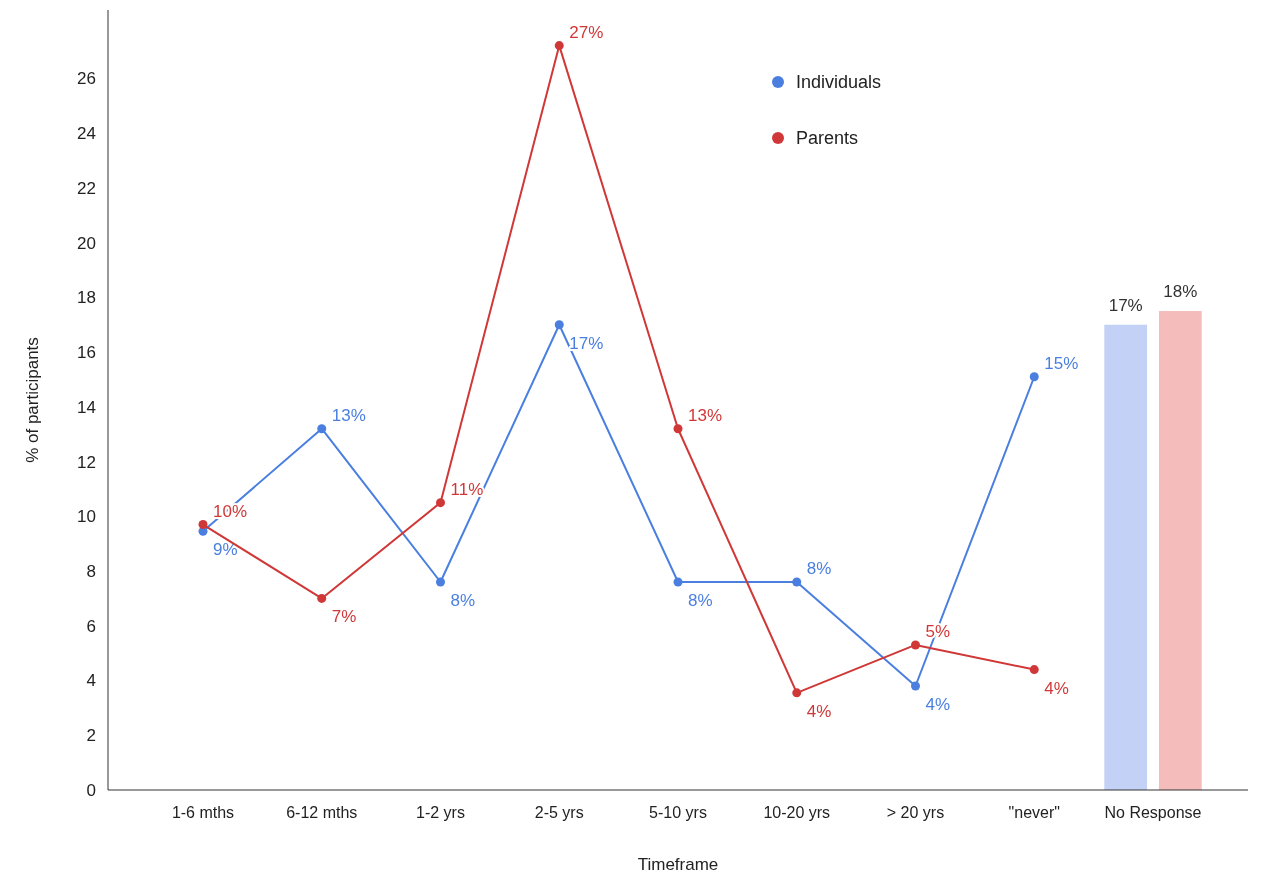 The height and width of the screenshot is (882, 1262). Describe the element at coordinates (586, 32) in the screenshot. I see `data-label: 27%` at that location.